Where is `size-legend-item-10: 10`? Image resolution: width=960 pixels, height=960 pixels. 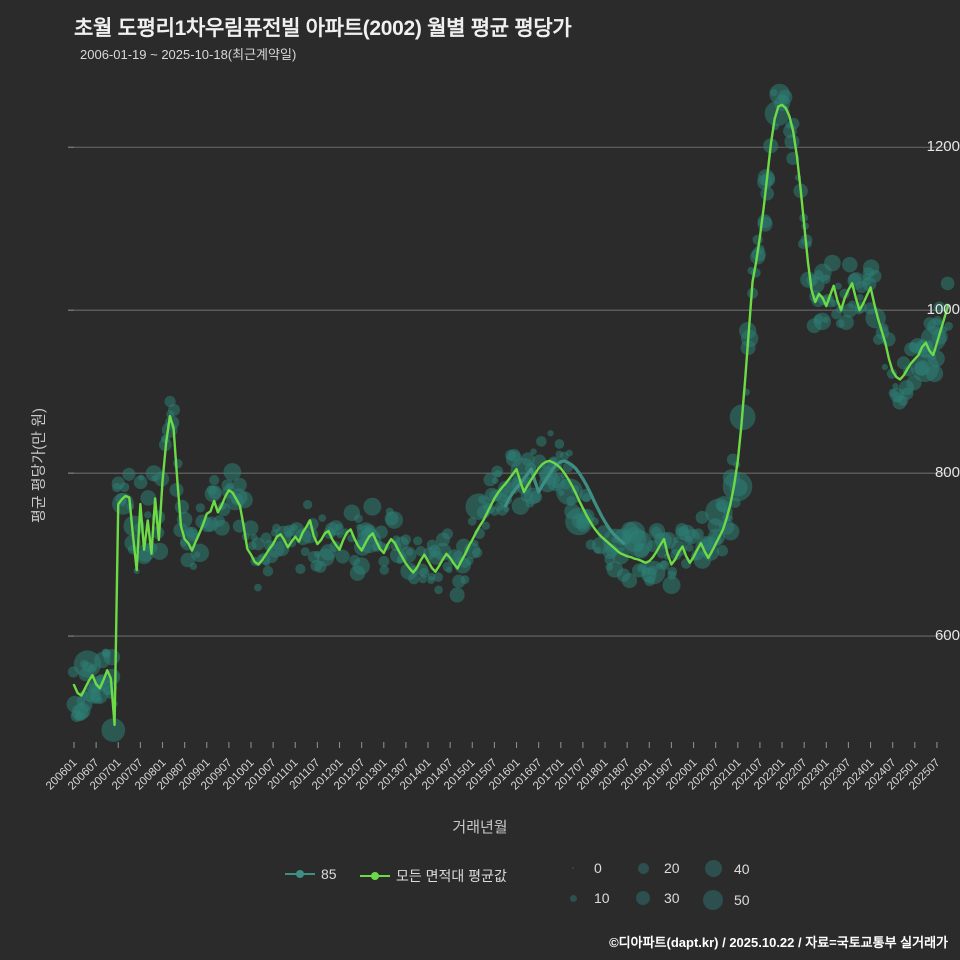
size-legend-item-10: 10 is located at coordinates (585, 898).